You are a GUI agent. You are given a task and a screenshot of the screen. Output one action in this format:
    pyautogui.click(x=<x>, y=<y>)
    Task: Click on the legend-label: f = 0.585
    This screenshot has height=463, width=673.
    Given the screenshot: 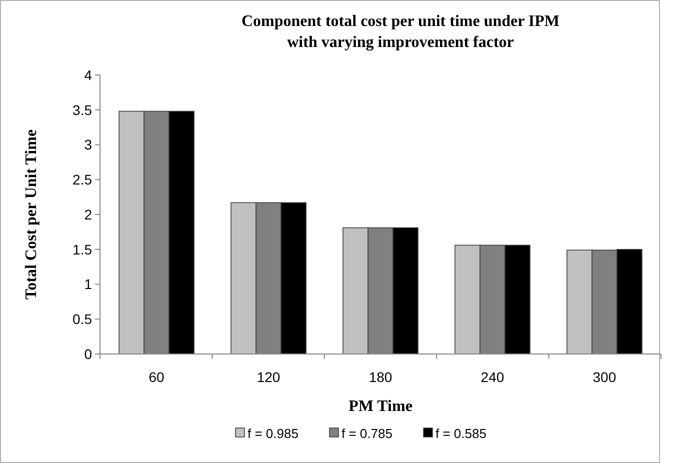 What is the action you would take?
    pyautogui.click(x=461, y=433)
    